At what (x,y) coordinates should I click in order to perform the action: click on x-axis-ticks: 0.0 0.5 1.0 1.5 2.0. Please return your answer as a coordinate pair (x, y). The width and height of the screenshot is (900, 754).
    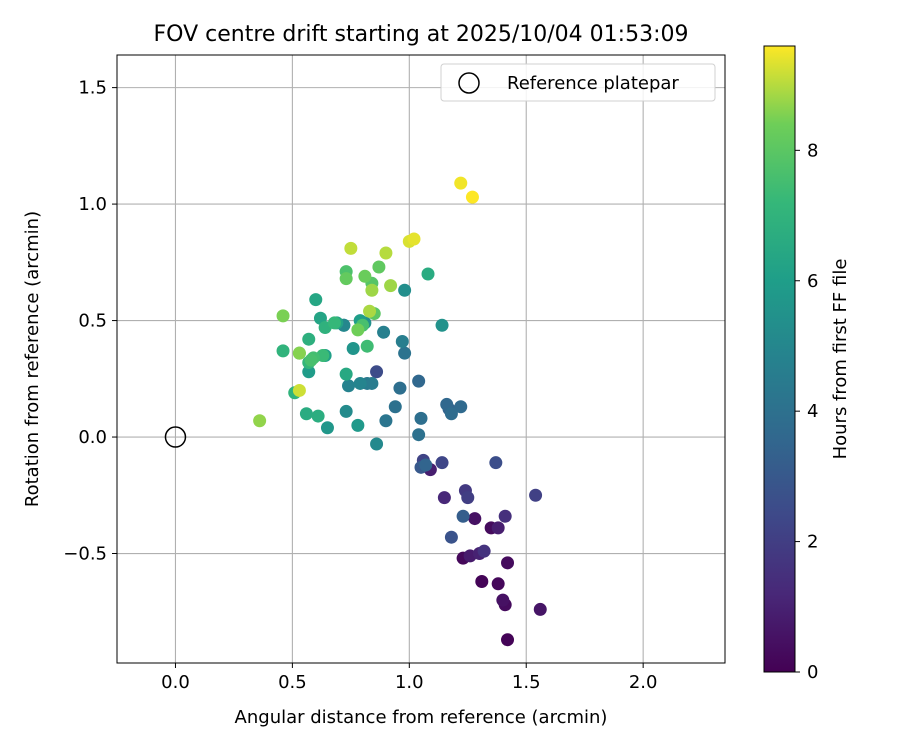
    Looking at the image, I should click on (409, 678).